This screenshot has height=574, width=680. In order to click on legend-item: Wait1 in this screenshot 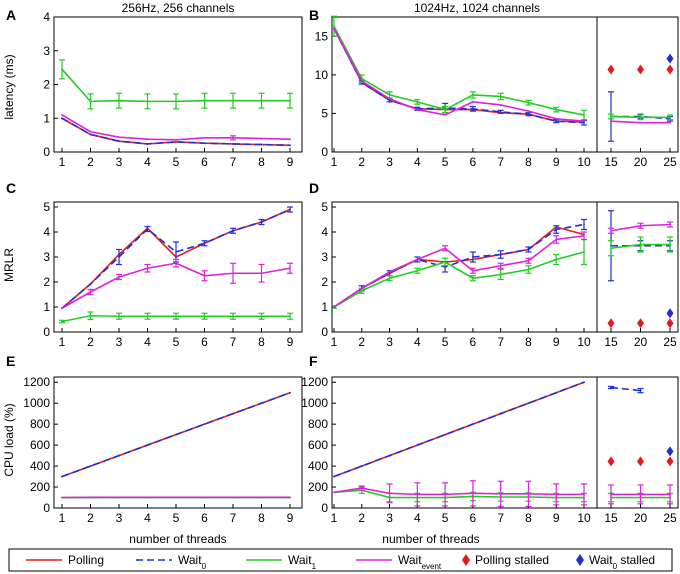, I will do `click(281, 562)`.